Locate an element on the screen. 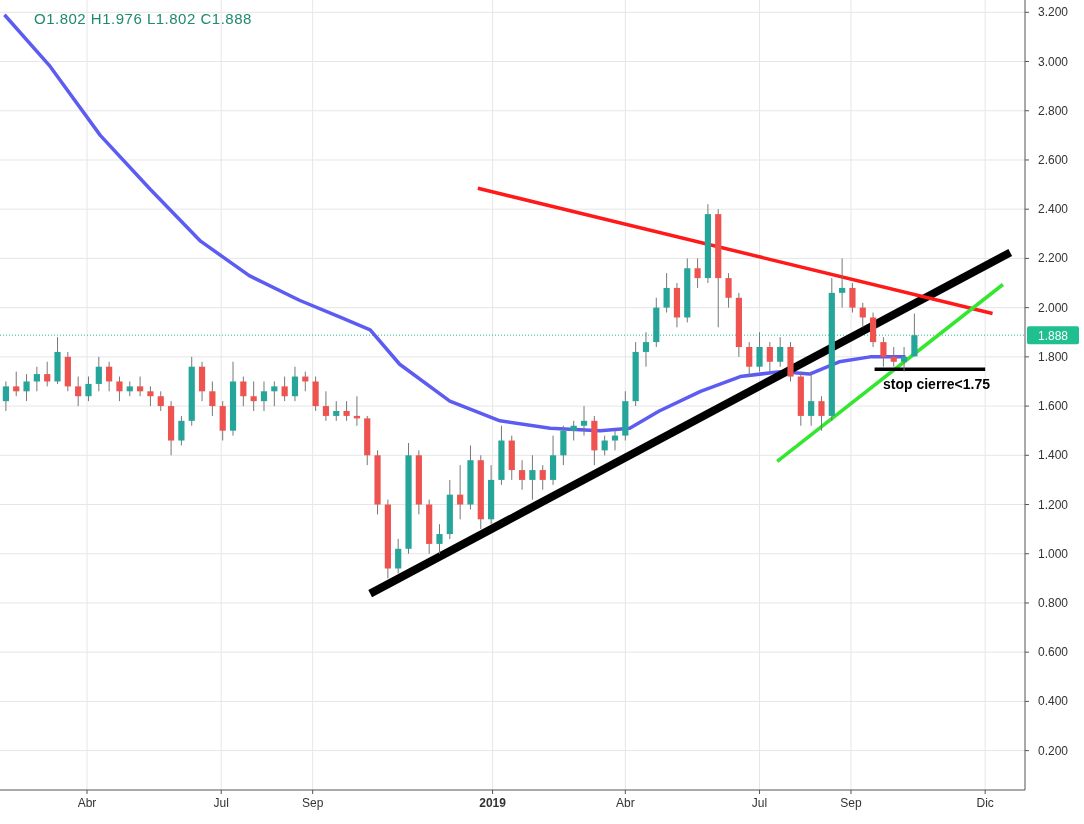 This screenshot has width=1084, height=824. y-tick-label: 0.600 is located at coordinates (1053, 652).